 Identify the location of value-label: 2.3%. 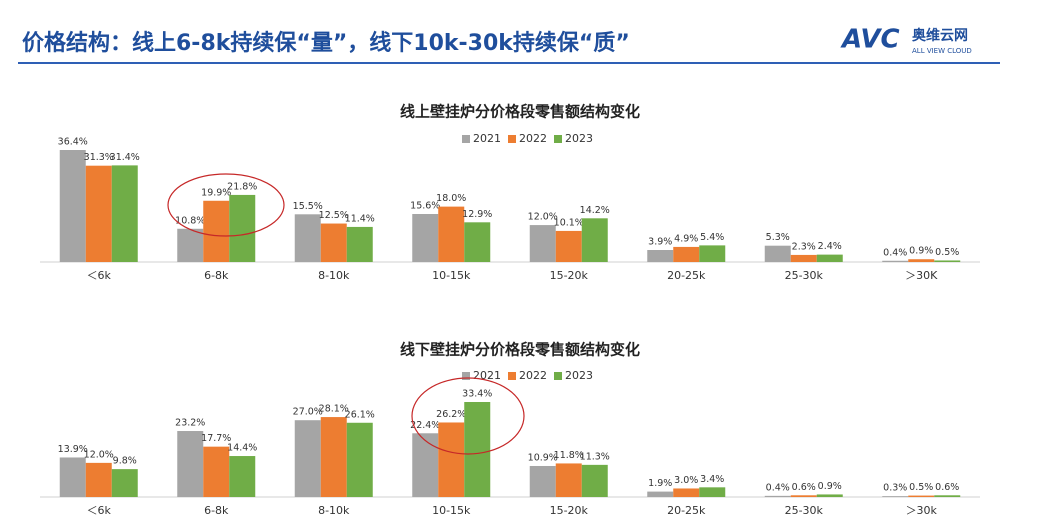
(804, 246).